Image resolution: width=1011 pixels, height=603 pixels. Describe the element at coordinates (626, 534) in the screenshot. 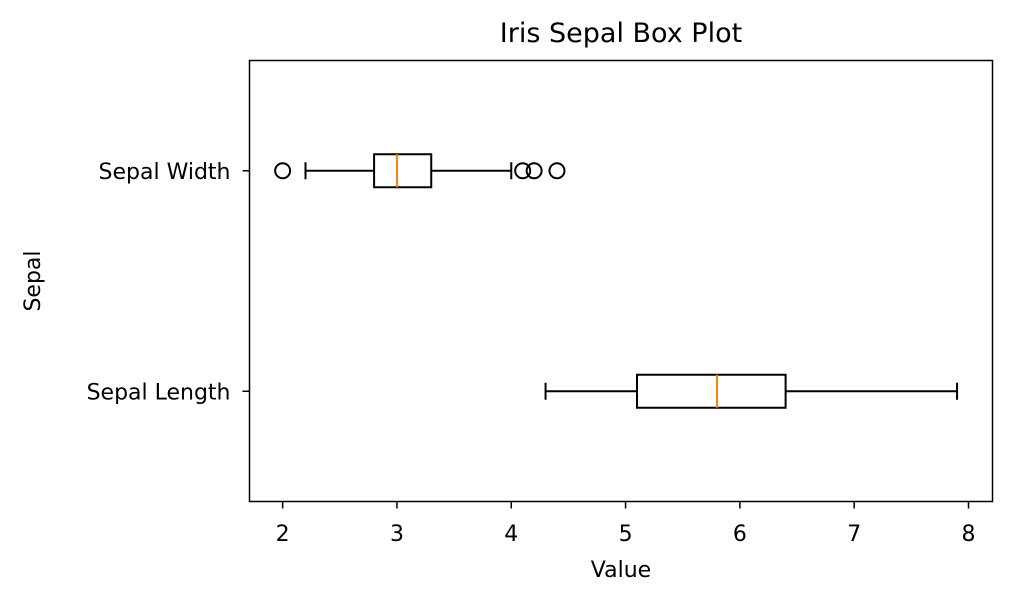

I see `x-tick-label-5: 5` at that location.